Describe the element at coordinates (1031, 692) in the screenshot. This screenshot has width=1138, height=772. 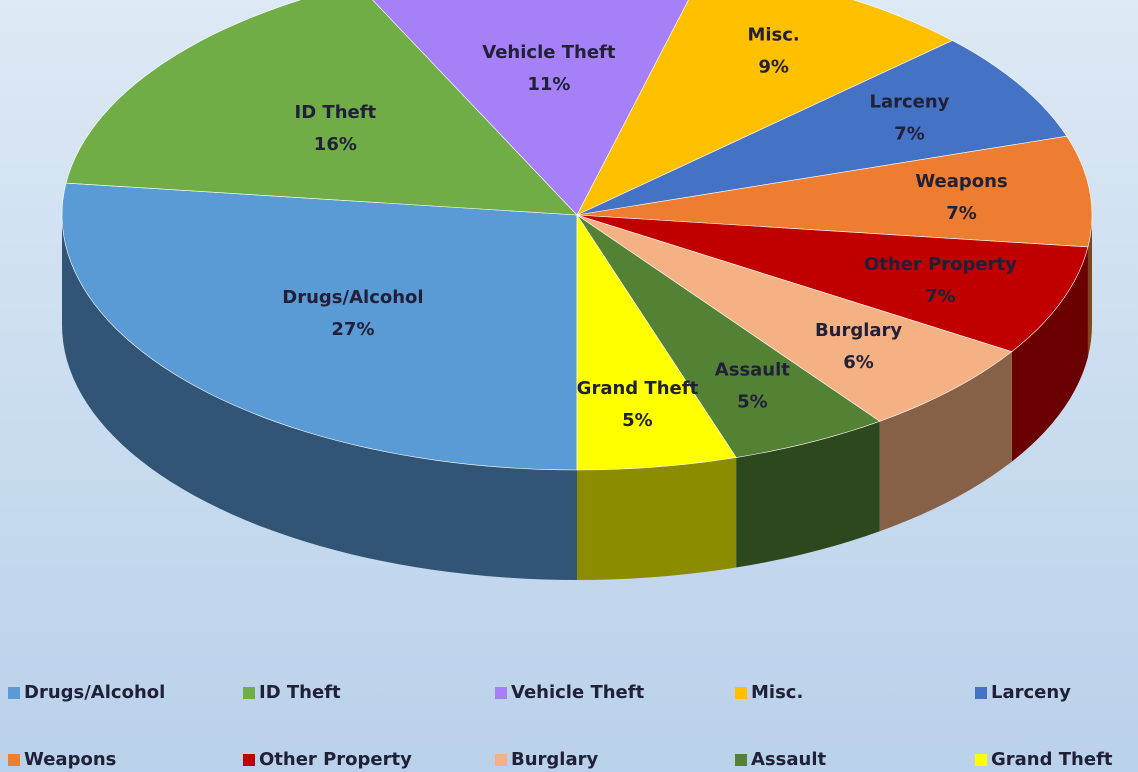
I see `legend-label: Larceny` at that location.